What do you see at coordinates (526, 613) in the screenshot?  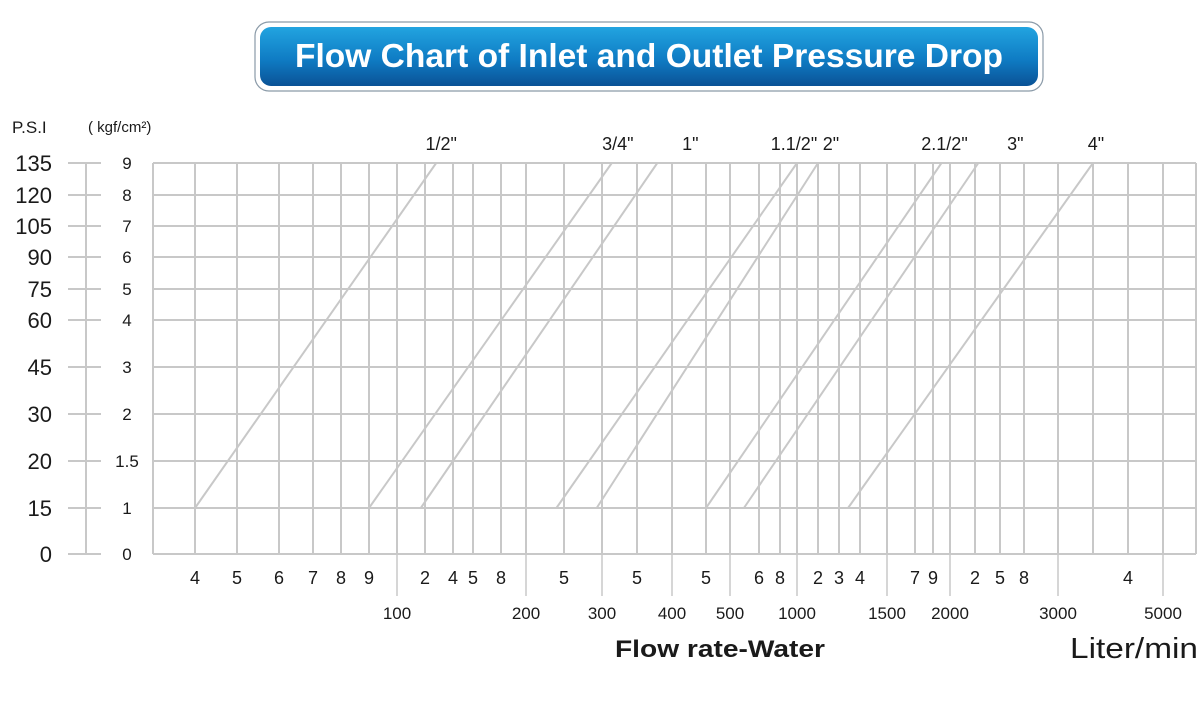 I see `x-major-tick-label: 200` at bounding box center [526, 613].